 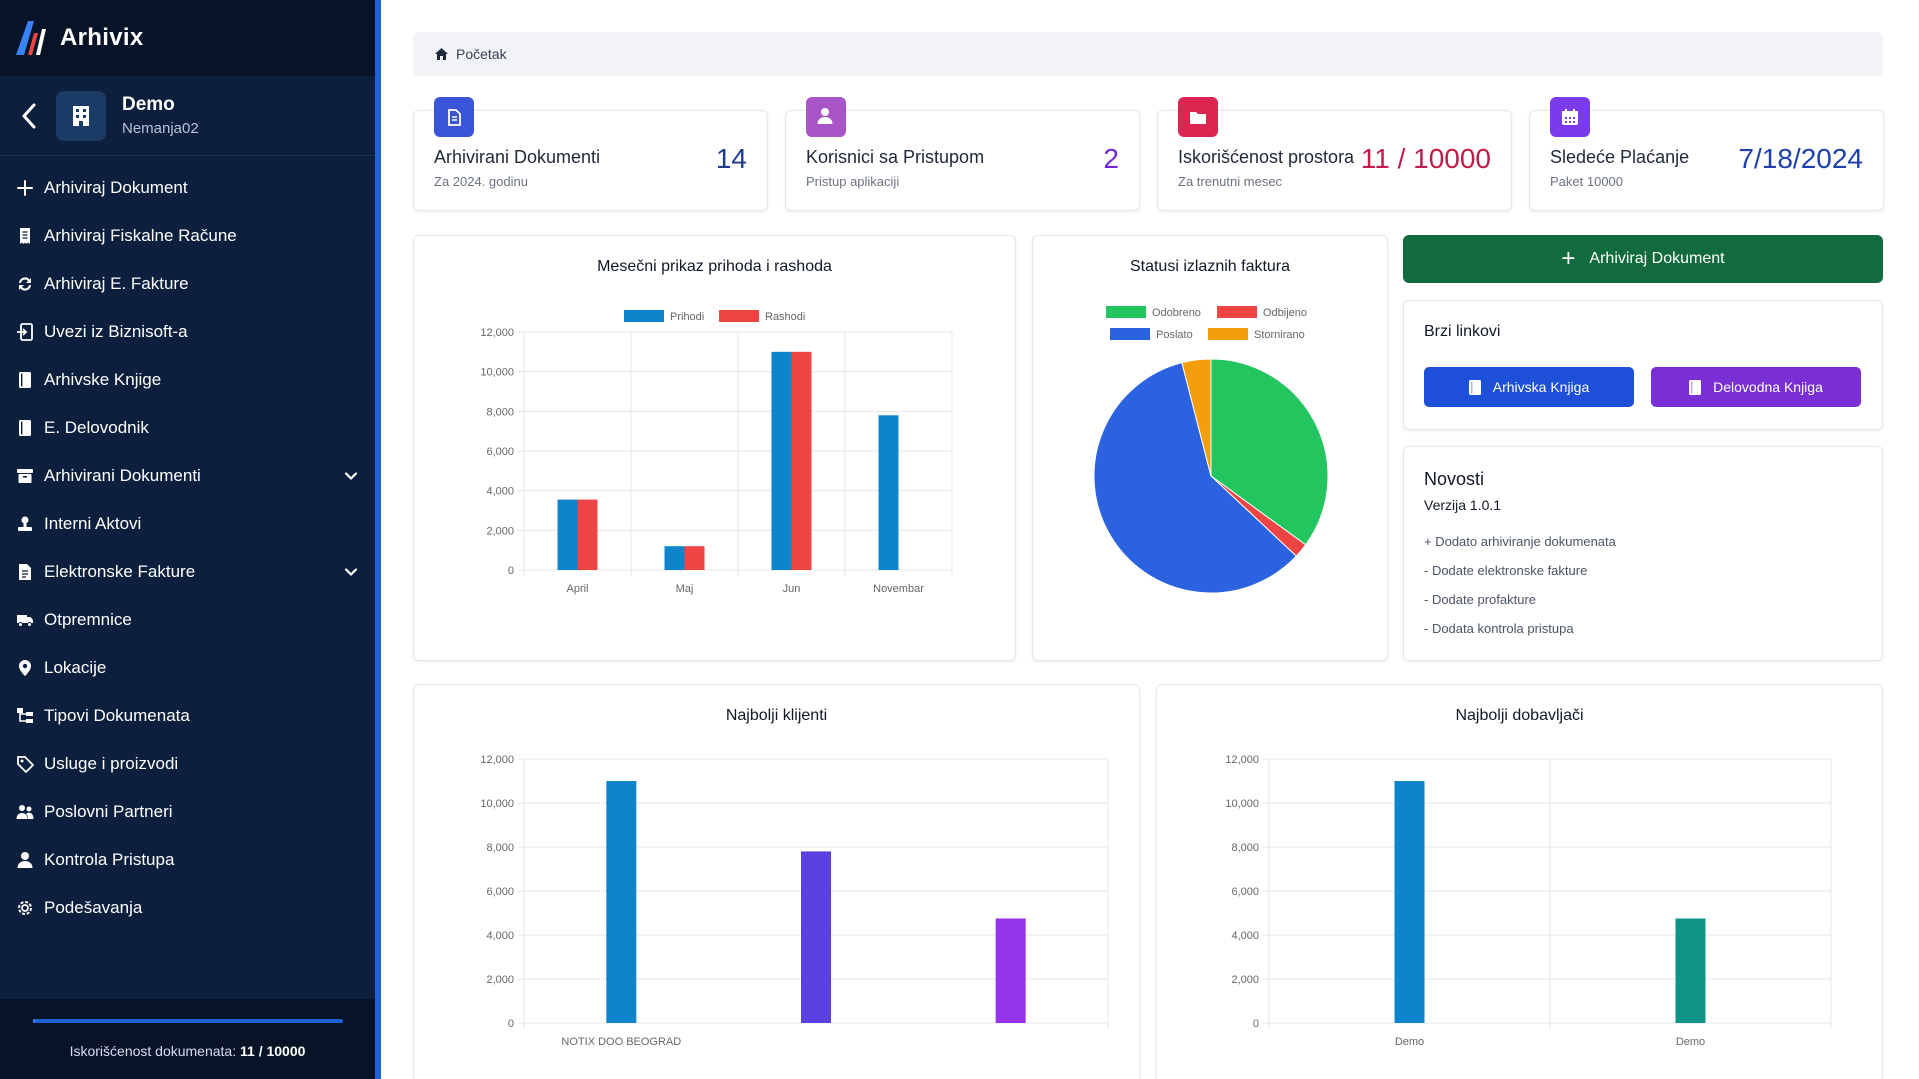 What do you see at coordinates (1657, 258) in the screenshot?
I see `archive-document-button-label: Arhiviraj Dokument` at bounding box center [1657, 258].